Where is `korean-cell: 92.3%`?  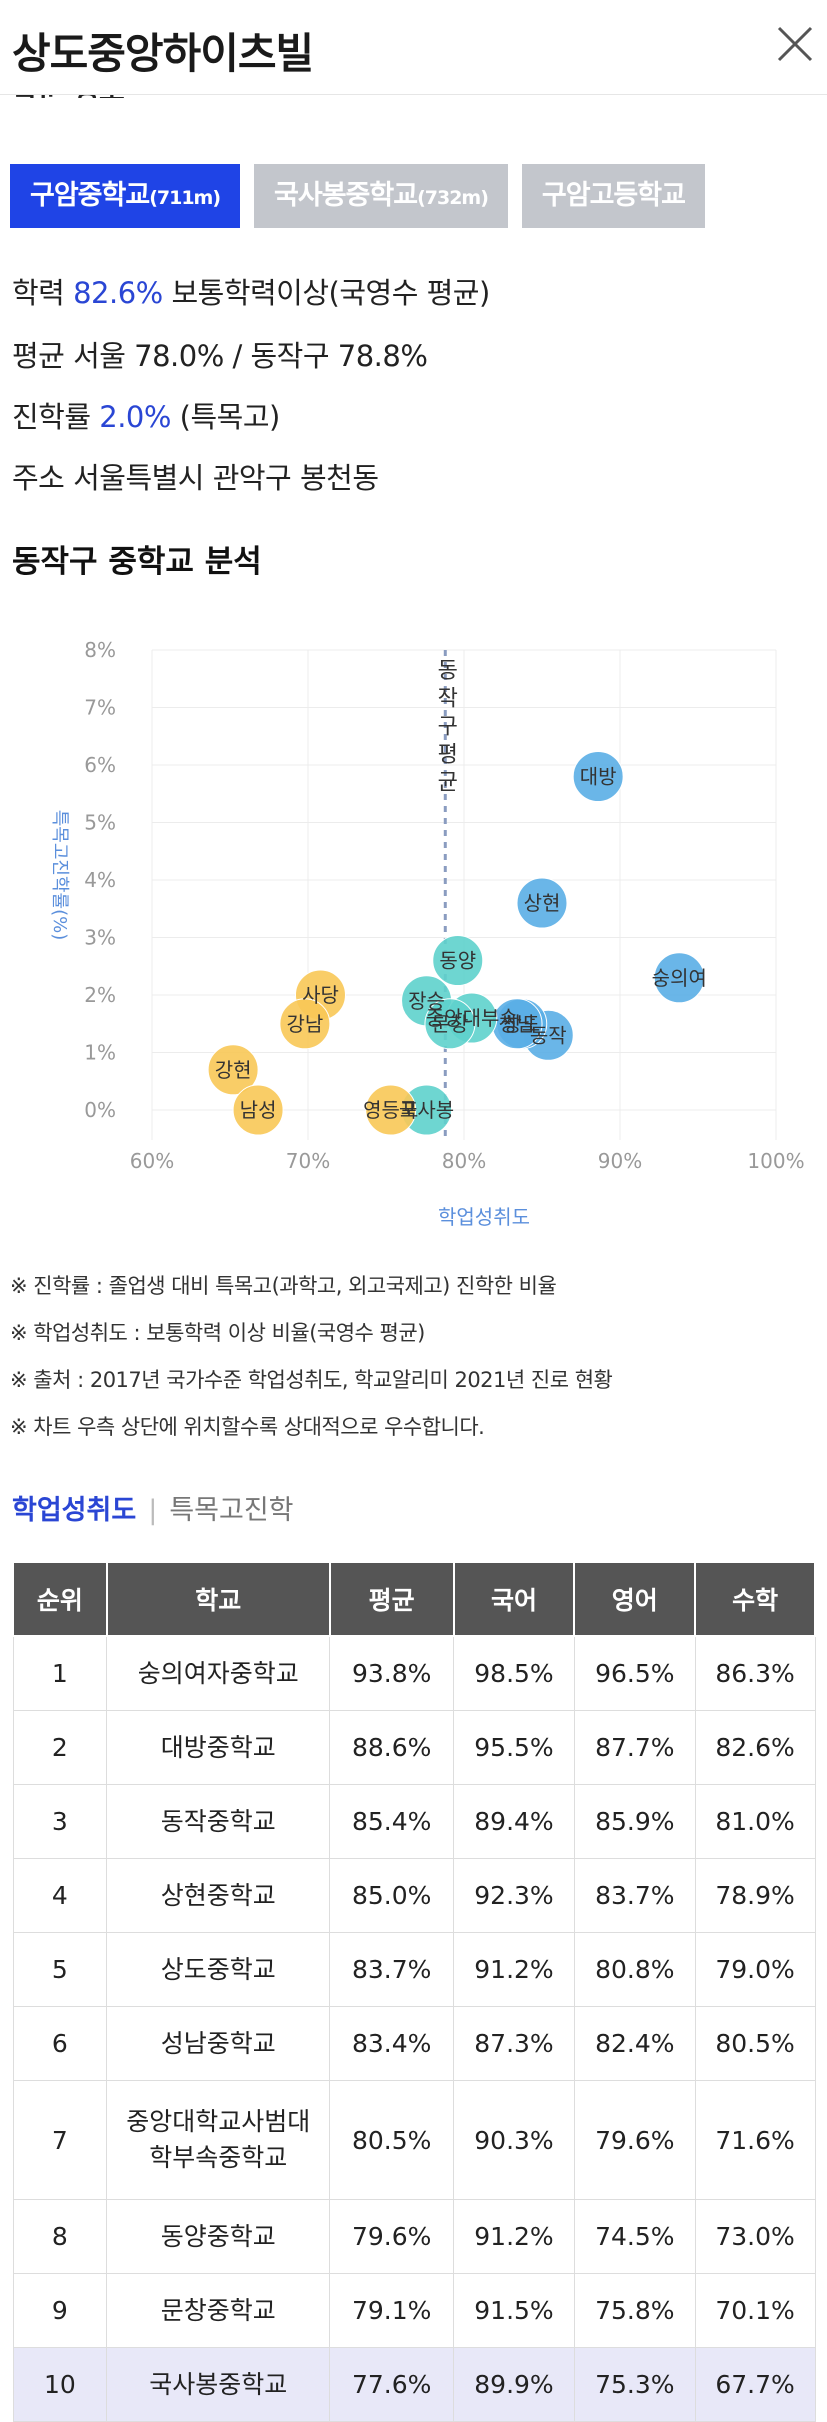 korean-cell: 92.3% is located at coordinates (514, 1895).